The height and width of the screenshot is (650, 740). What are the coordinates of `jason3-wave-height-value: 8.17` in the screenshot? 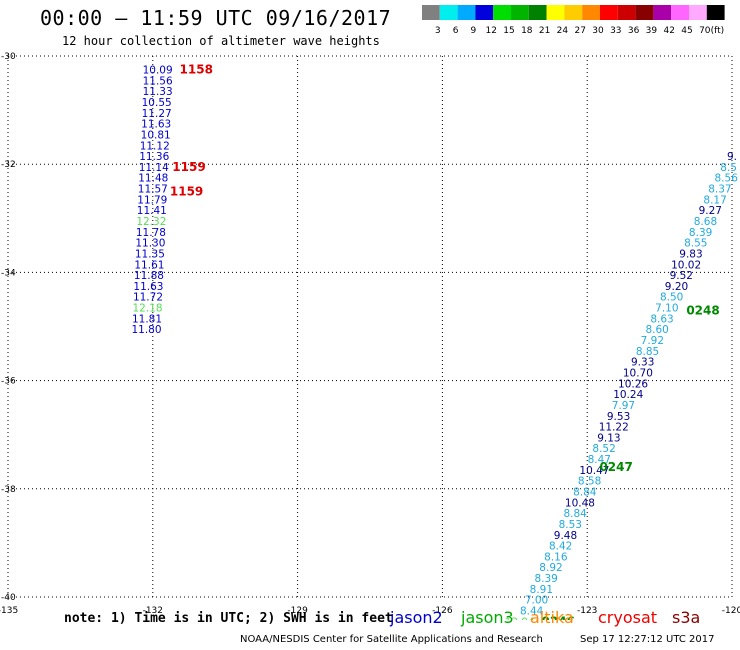 It's located at (714, 200).